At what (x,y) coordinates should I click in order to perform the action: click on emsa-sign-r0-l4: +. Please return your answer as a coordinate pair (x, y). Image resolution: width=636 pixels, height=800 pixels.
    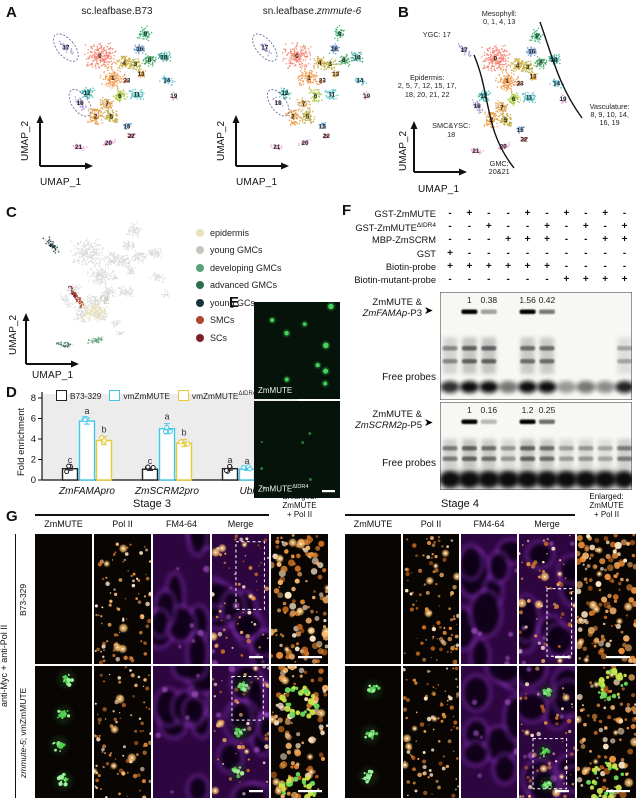
    Looking at the image, I should click on (527, 213).